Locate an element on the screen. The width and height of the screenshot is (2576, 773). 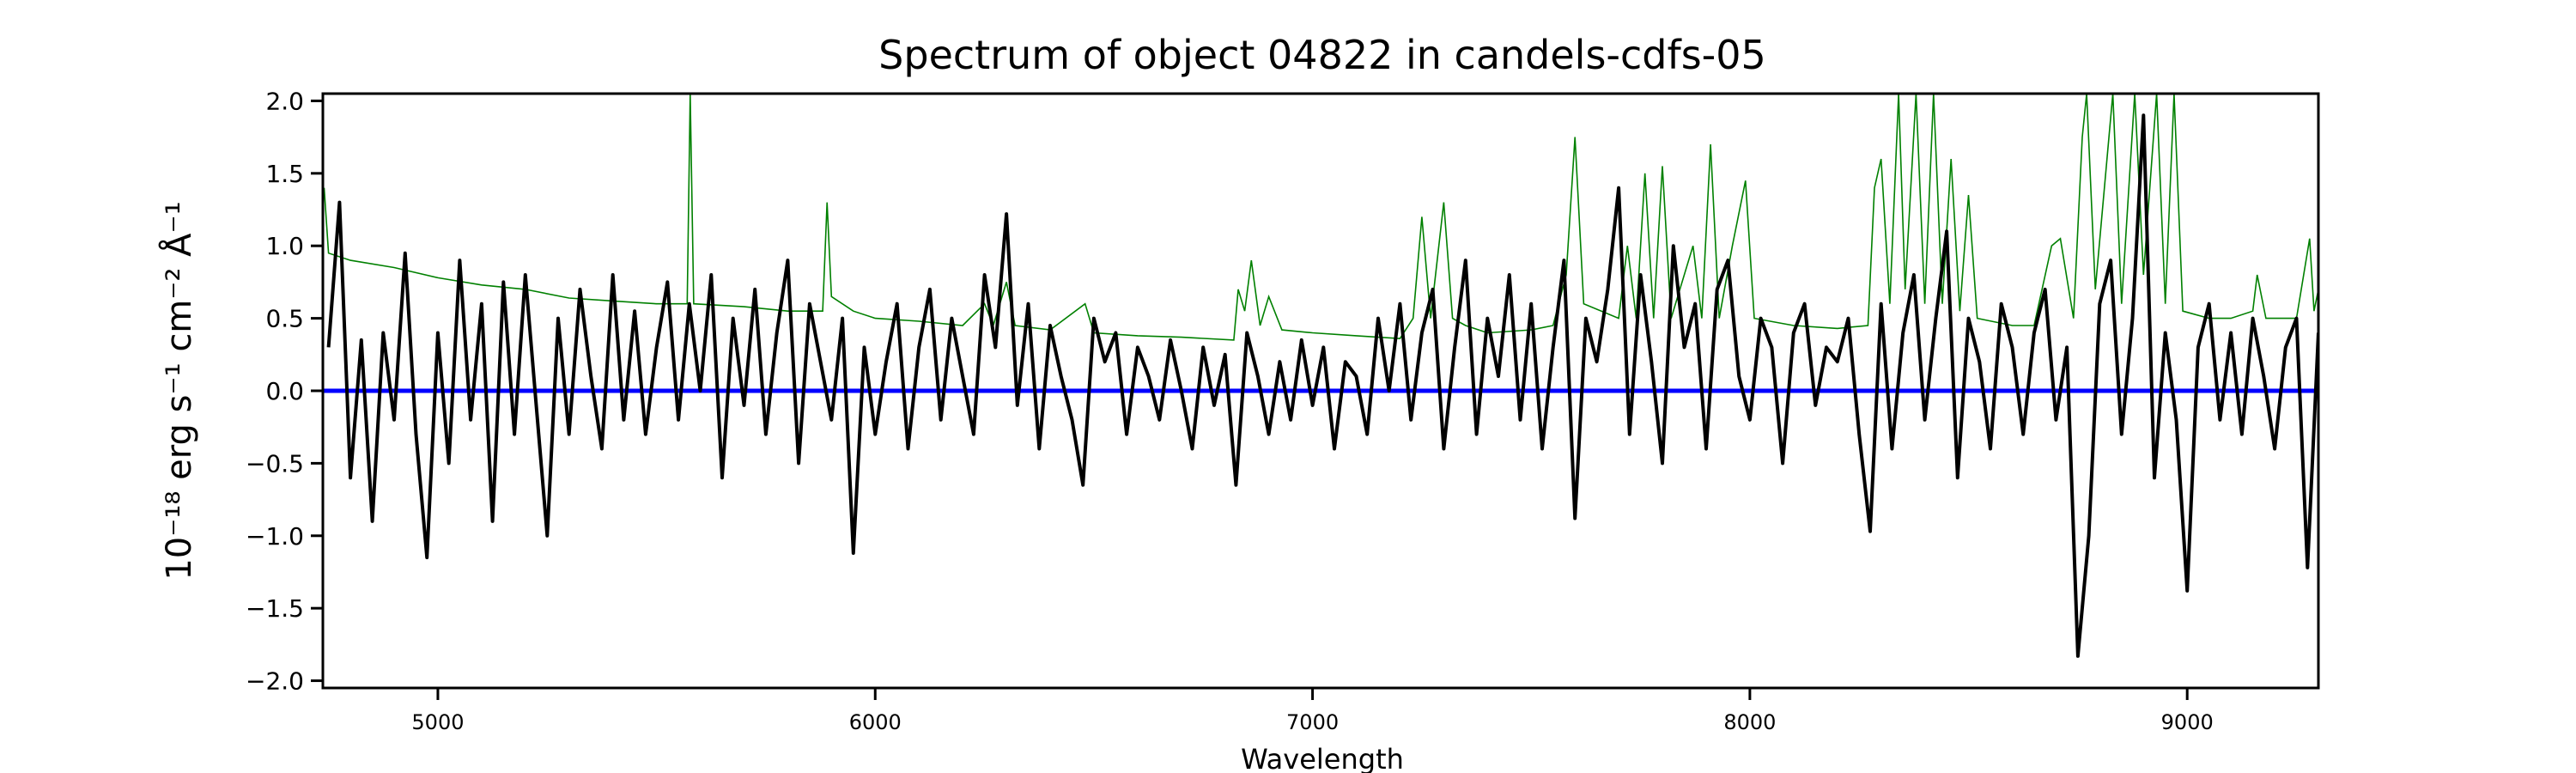
y-tick-label: 0.5 is located at coordinates (284, 319).